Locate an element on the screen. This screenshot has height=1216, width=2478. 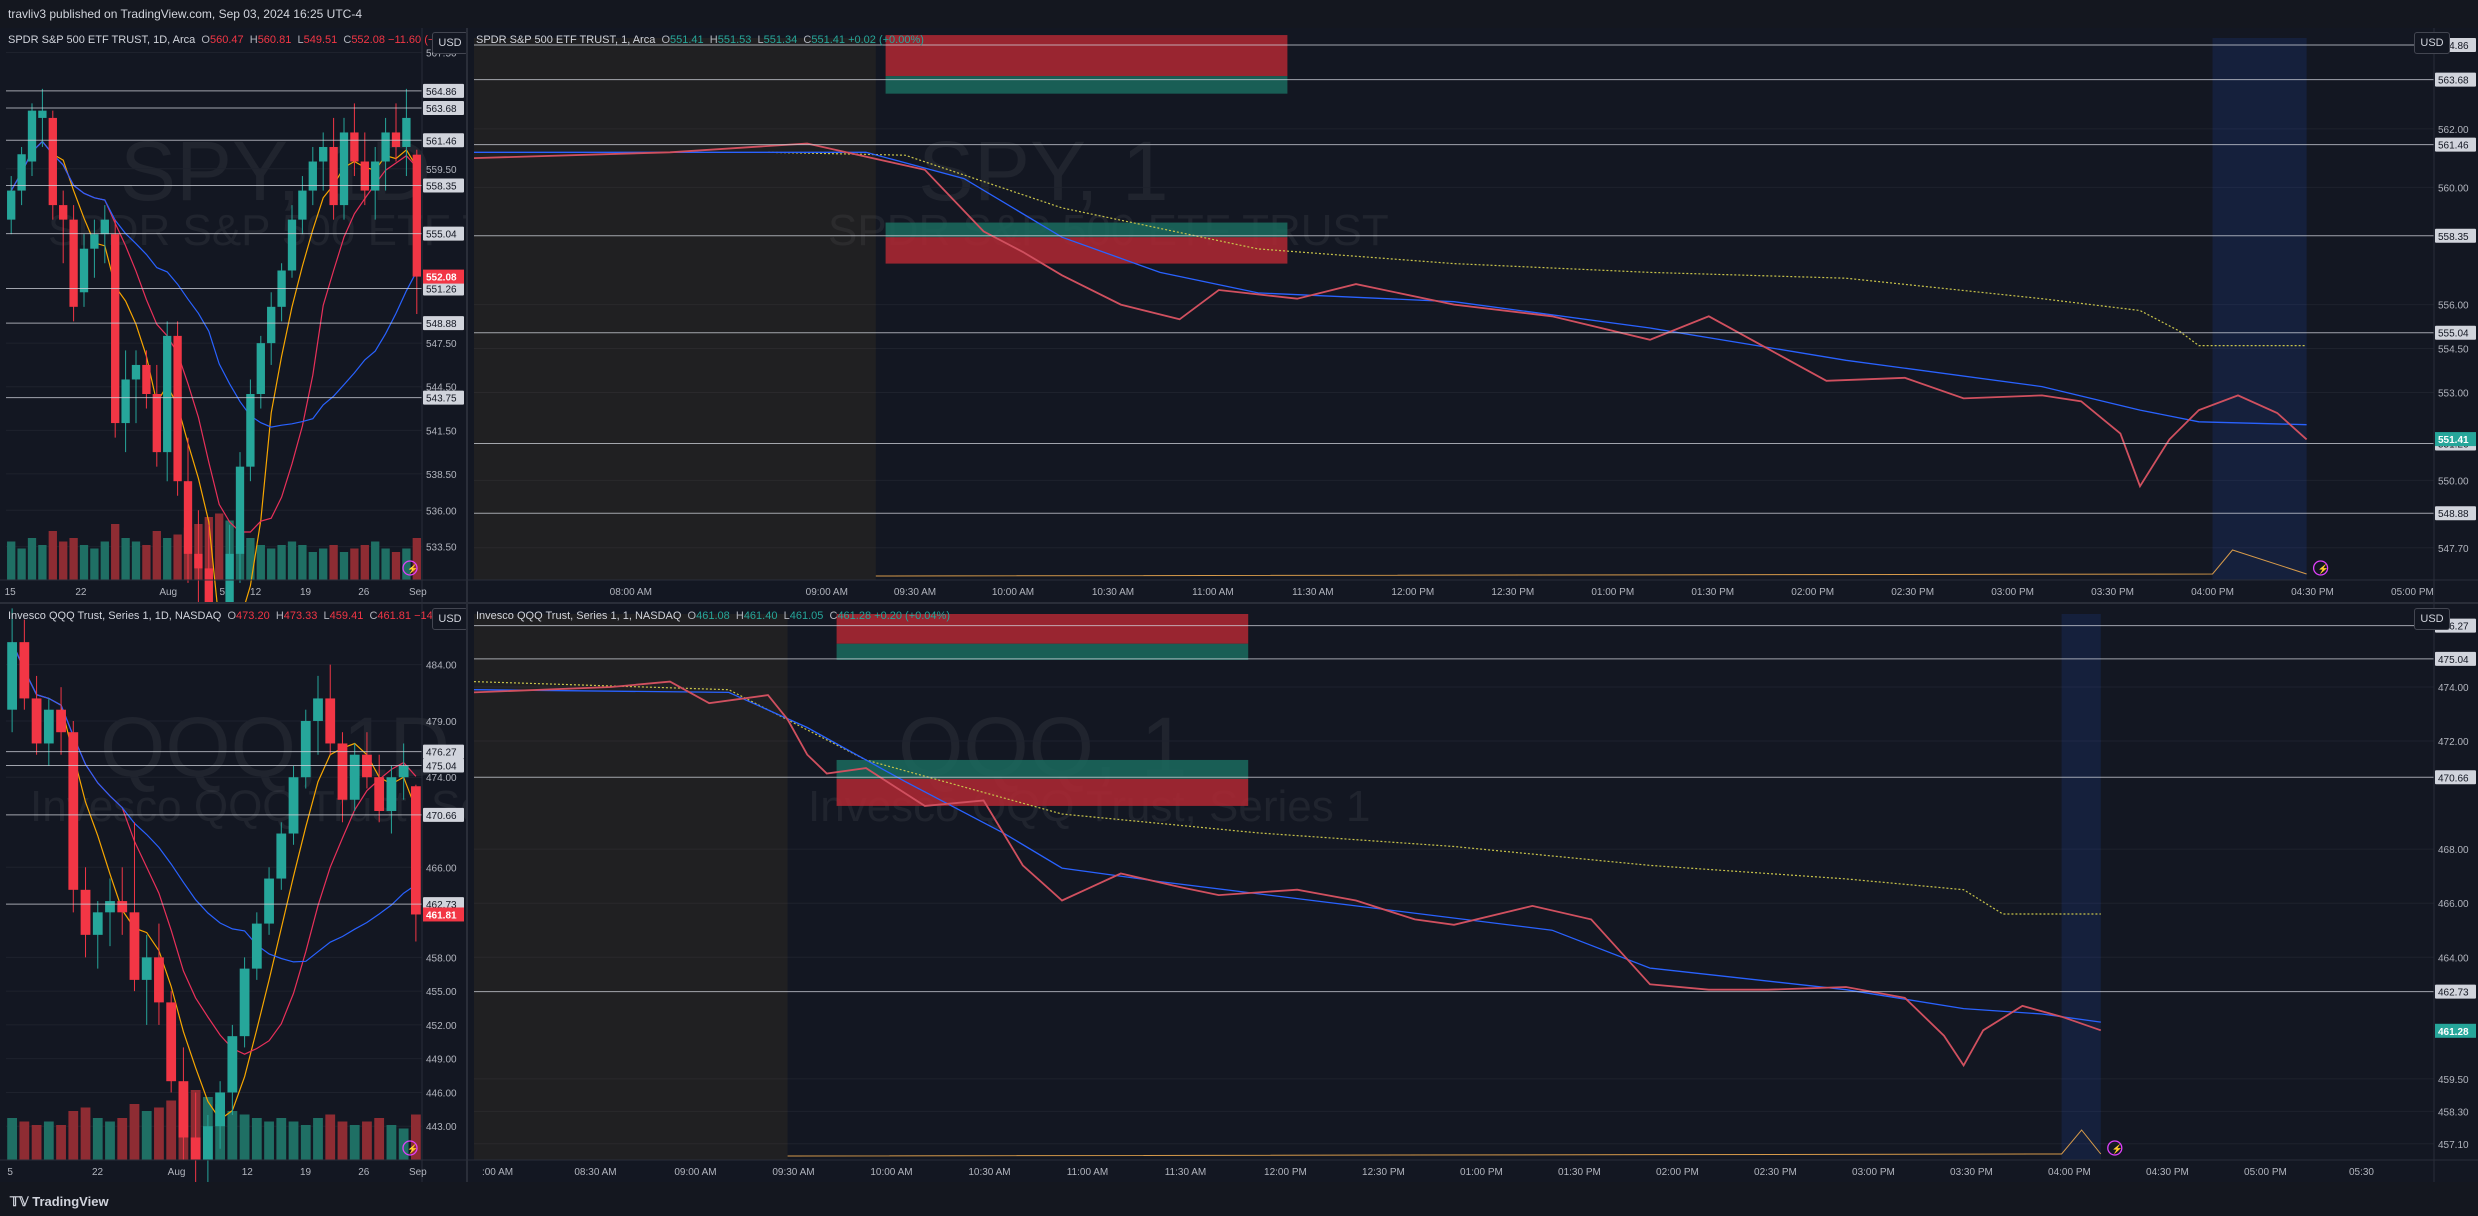
low-value: 461.05 is located at coordinates (806, 616).